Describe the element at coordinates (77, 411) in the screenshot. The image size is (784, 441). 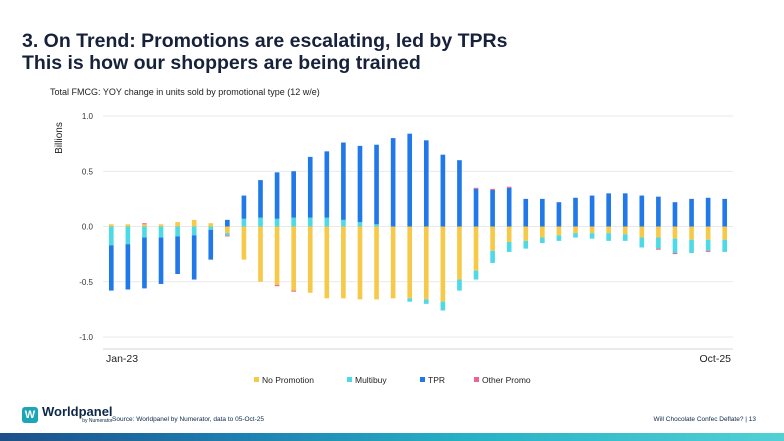
I see `logo-name: Worldpanel` at that location.